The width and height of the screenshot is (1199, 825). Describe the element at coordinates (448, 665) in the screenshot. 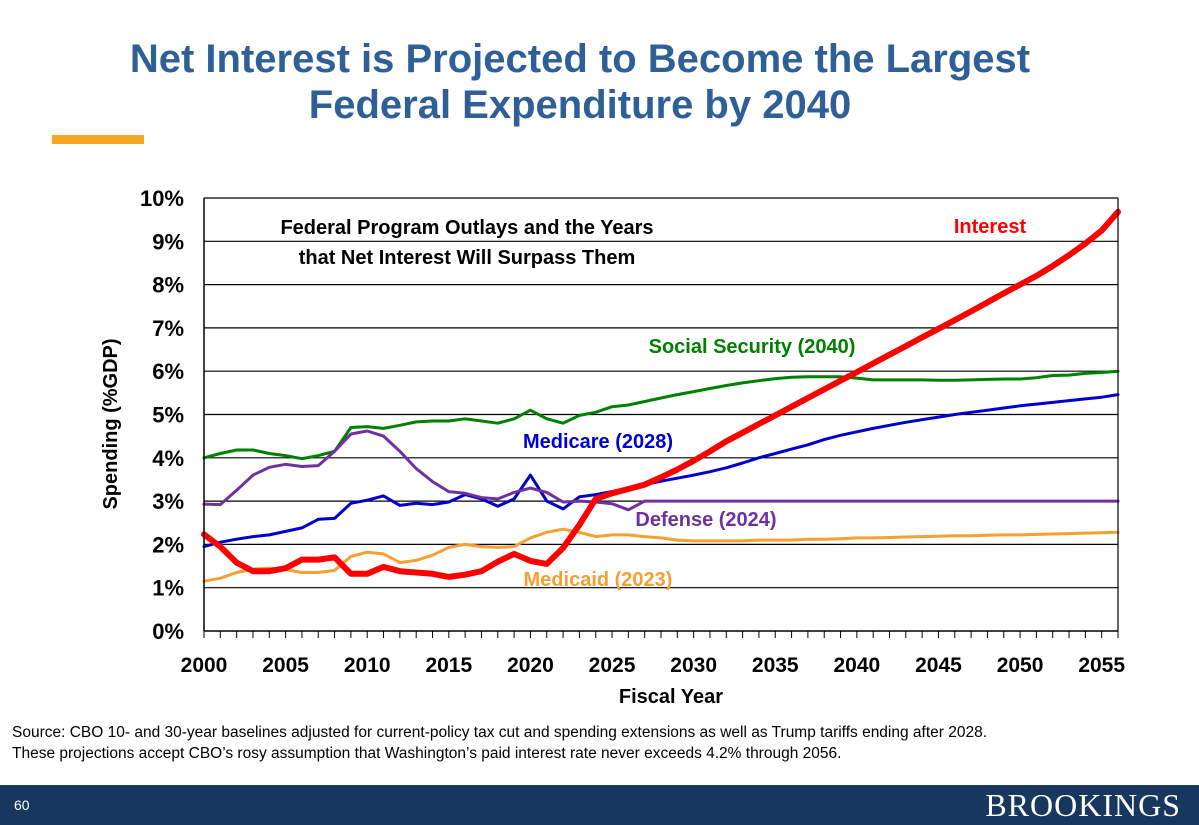

I see `x-tick-label: 2015` at that location.